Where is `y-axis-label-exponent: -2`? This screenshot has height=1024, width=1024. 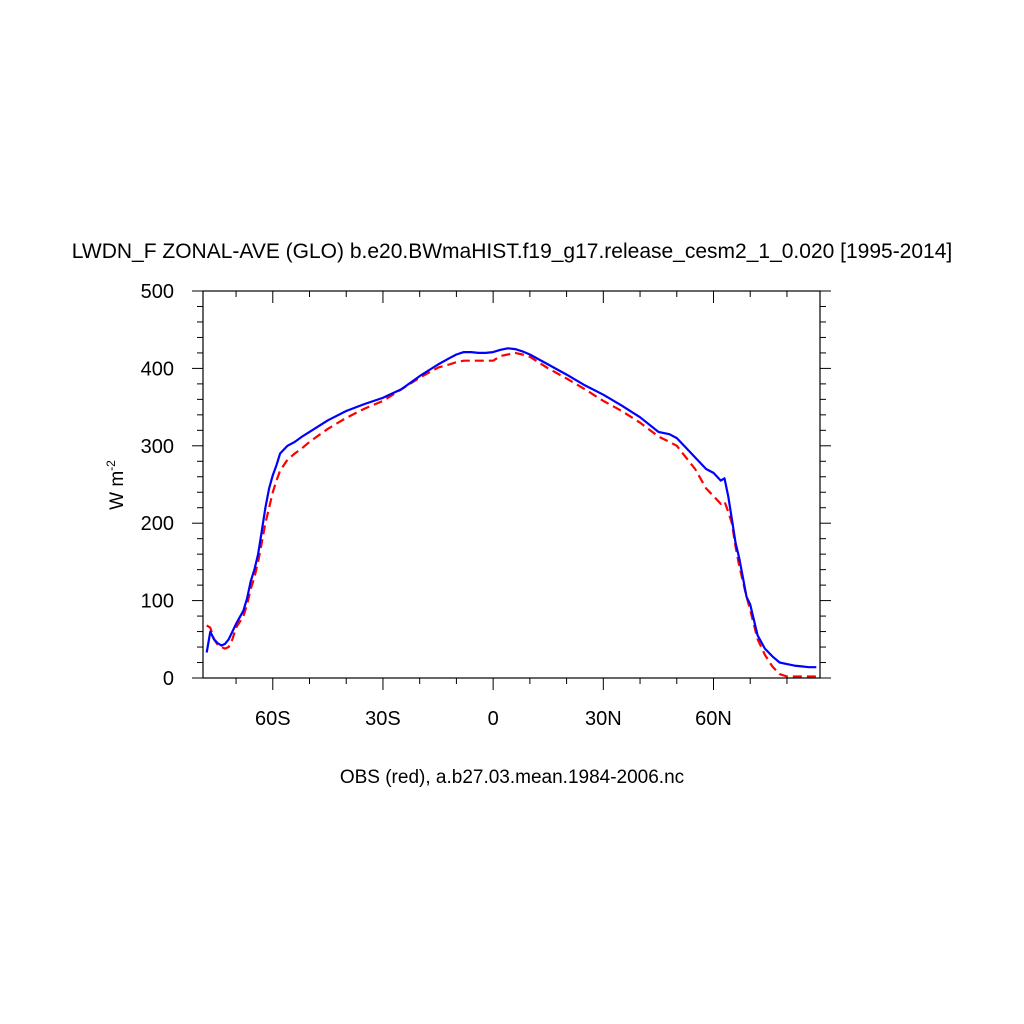 y-axis-label-exponent: -2 is located at coordinates (111, 465).